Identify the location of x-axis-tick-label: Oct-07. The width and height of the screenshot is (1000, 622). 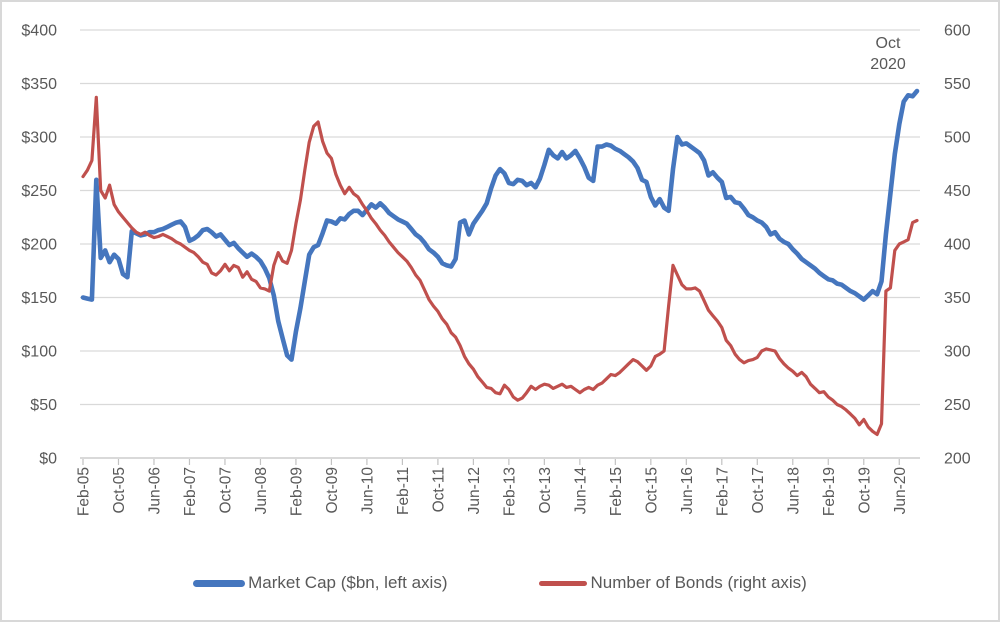
(225, 490).